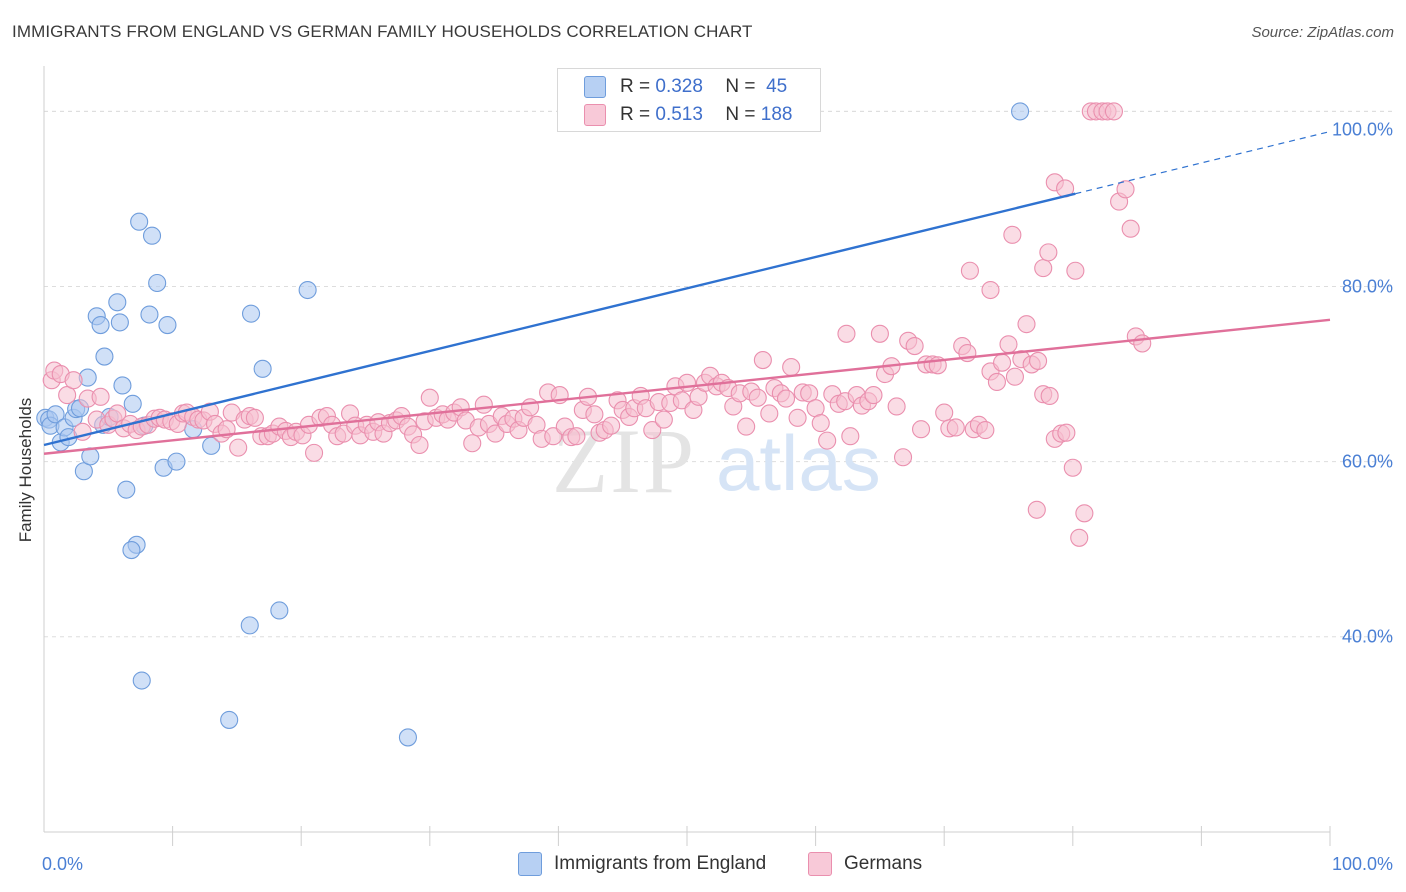 This screenshot has height=892, width=1406. What do you see at coordinates (624, 461) in the screenshot?
I see `watermark-zip: ZIP` at bounding box center [624, 461].